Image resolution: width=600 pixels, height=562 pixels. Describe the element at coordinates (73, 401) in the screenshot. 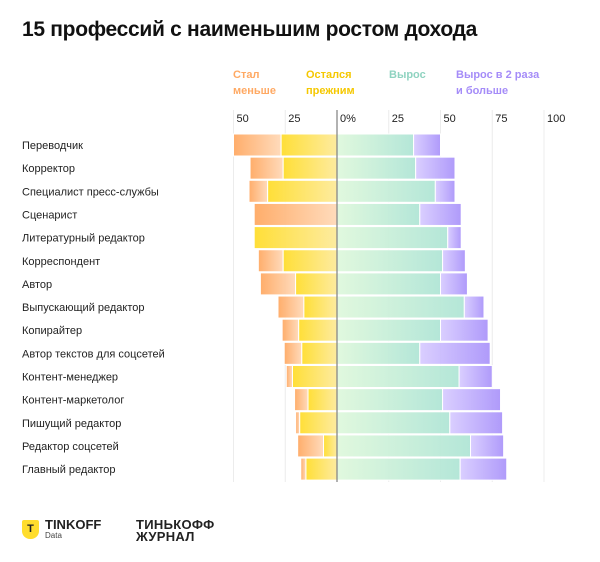

I see `category-label: Контент-маркетолог` at that location.